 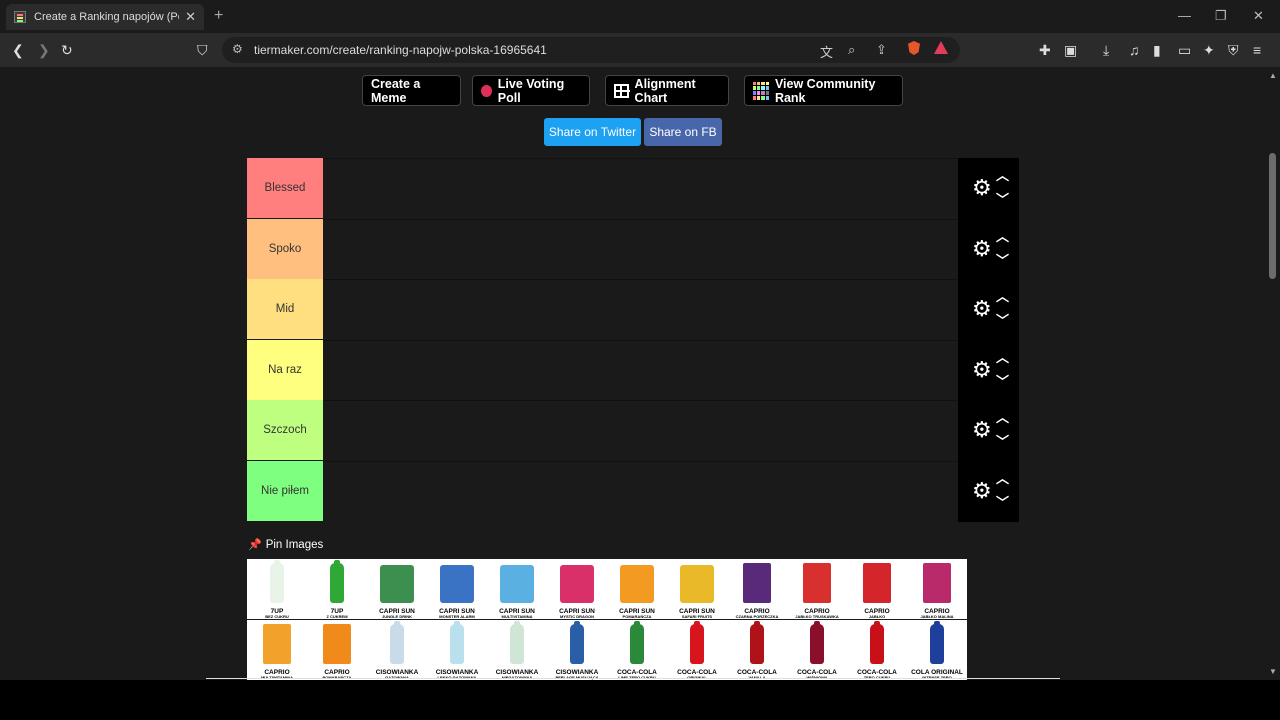 I want to click on tier-label: Szczoch, so click(x=285, y=430).